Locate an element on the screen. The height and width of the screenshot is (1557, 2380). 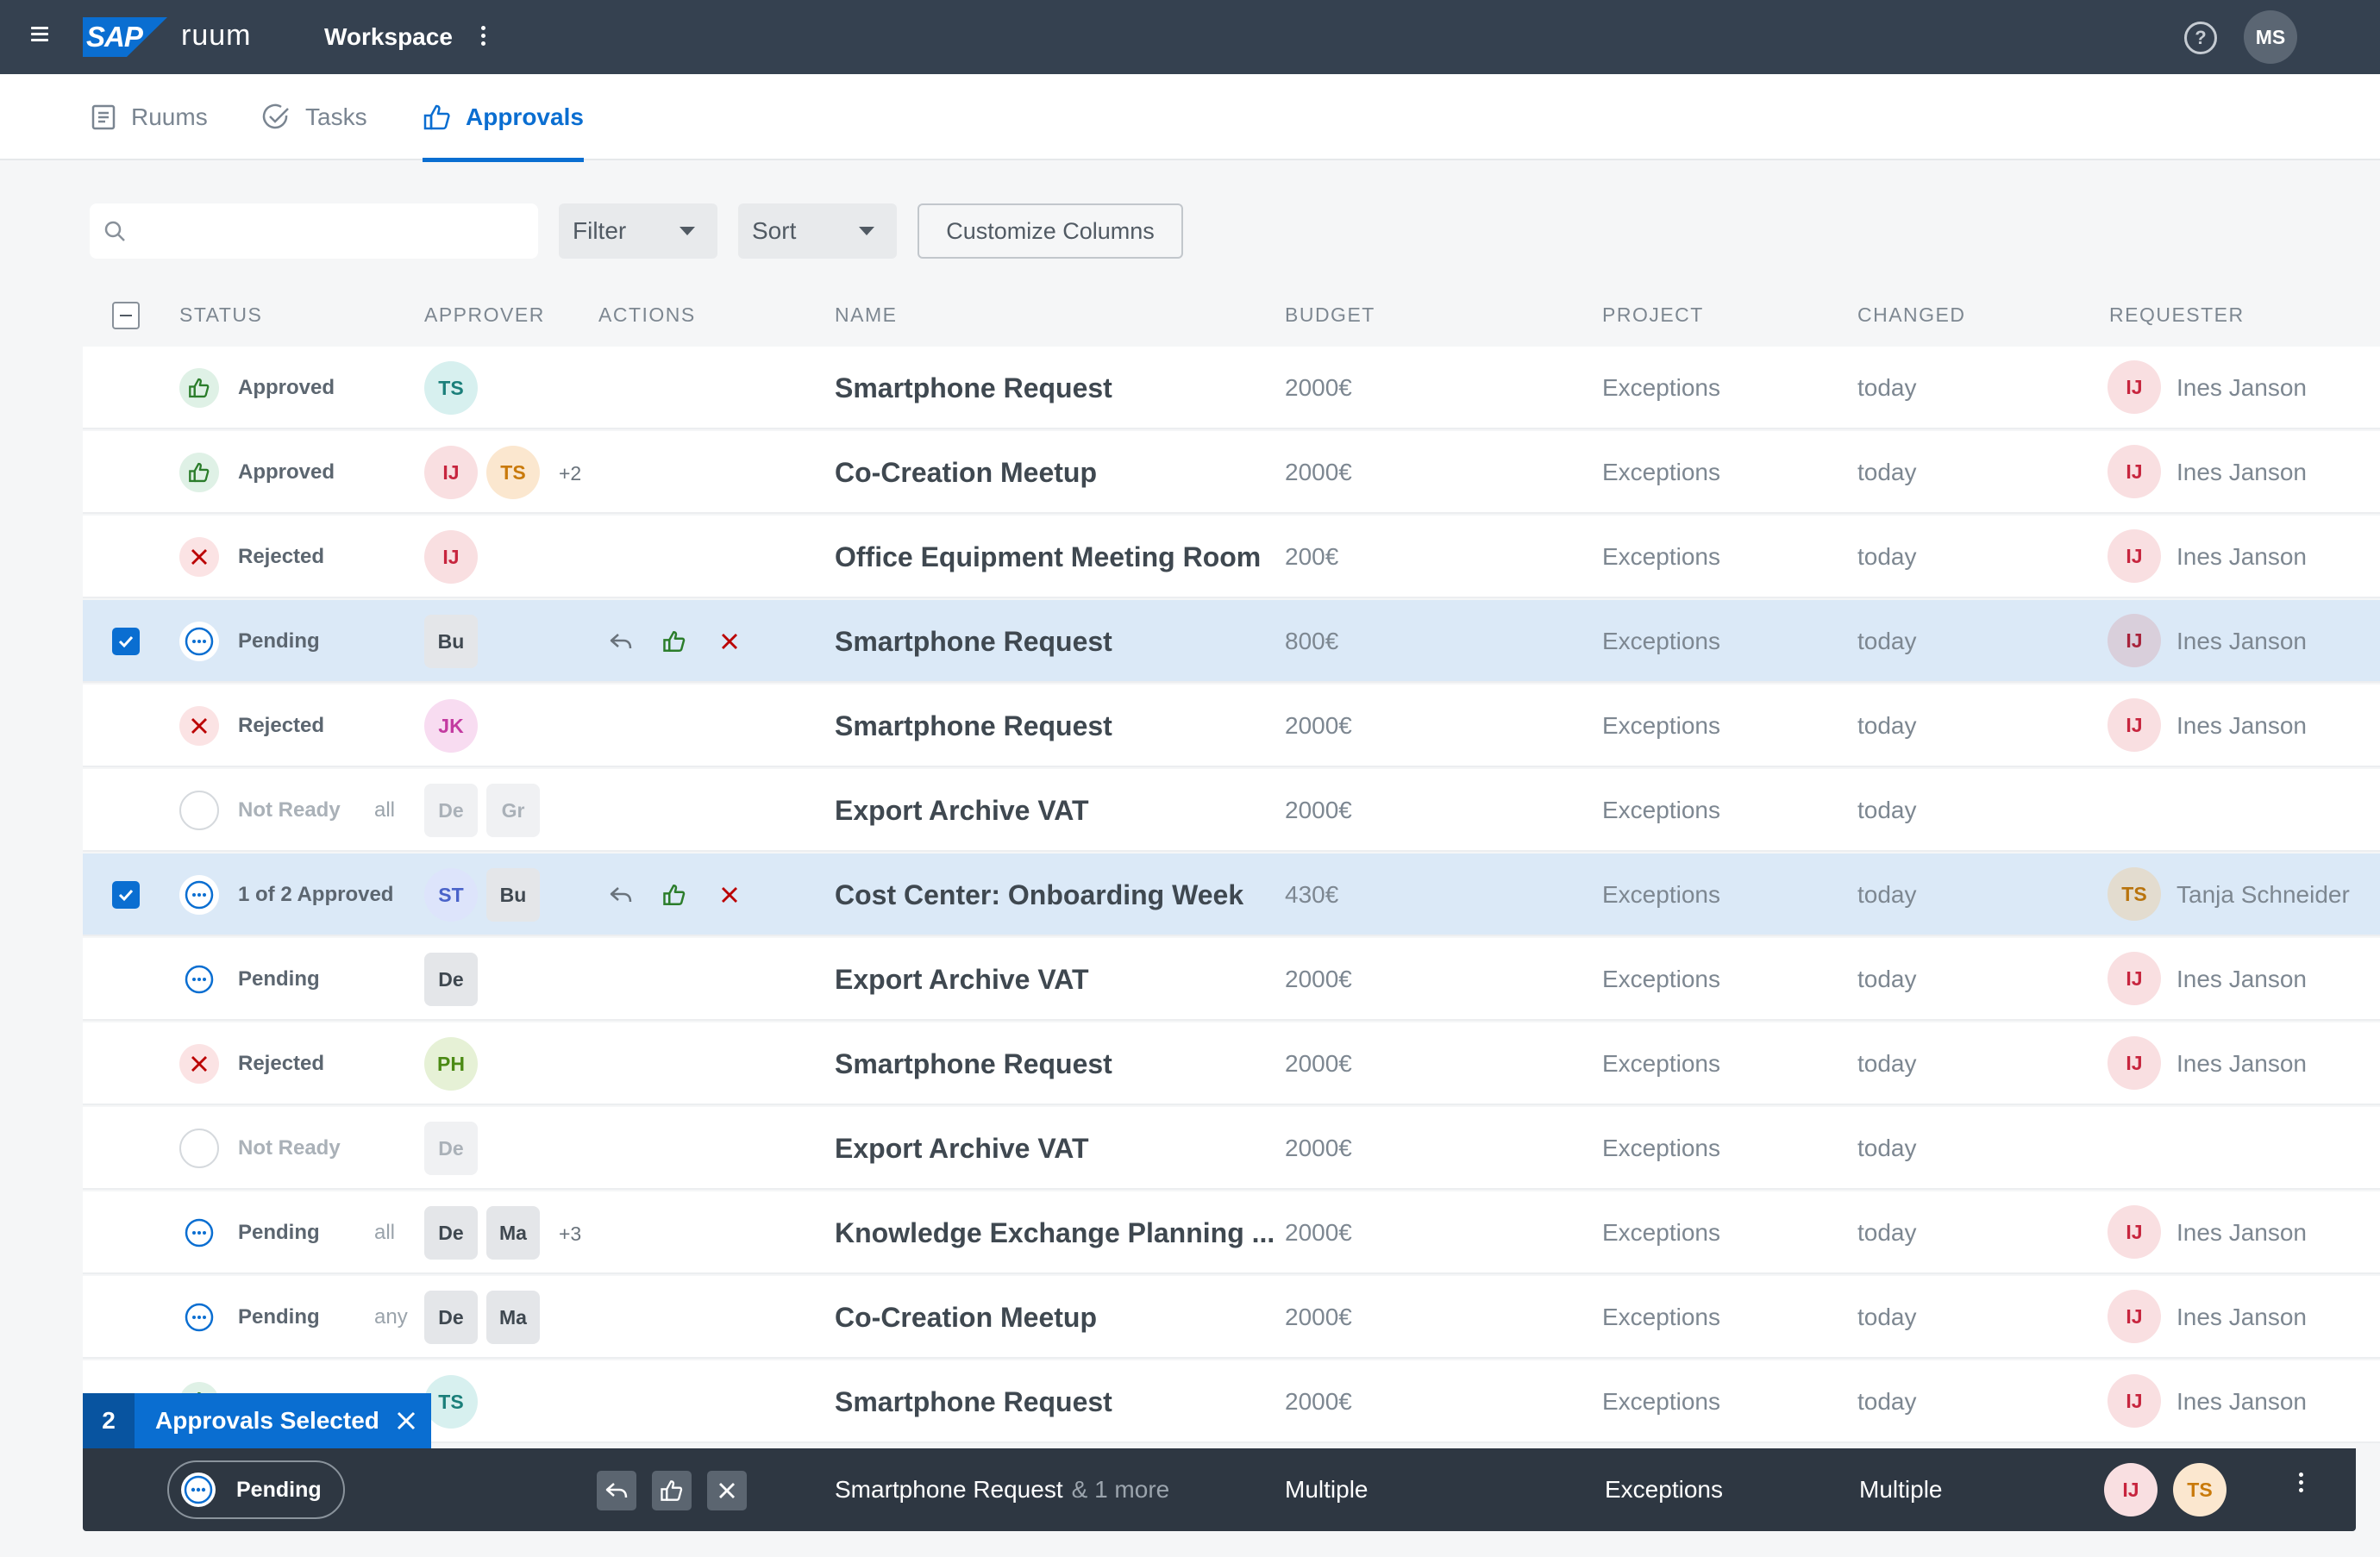
user-avatar: MS is located at coordinates (2270, 37).